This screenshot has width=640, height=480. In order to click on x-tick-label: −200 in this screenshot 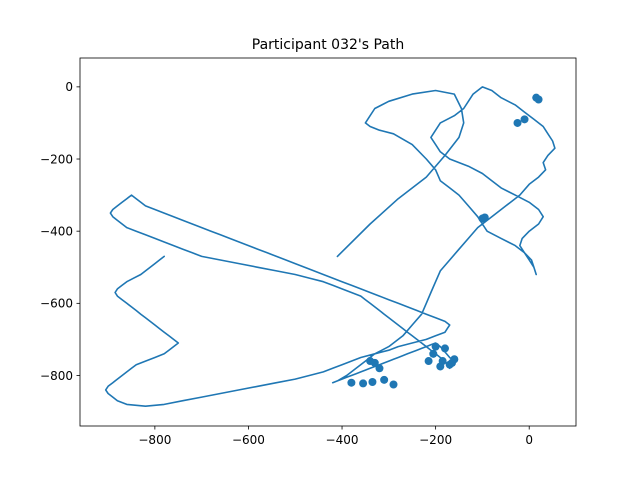, I will do `click(435, 440)`.